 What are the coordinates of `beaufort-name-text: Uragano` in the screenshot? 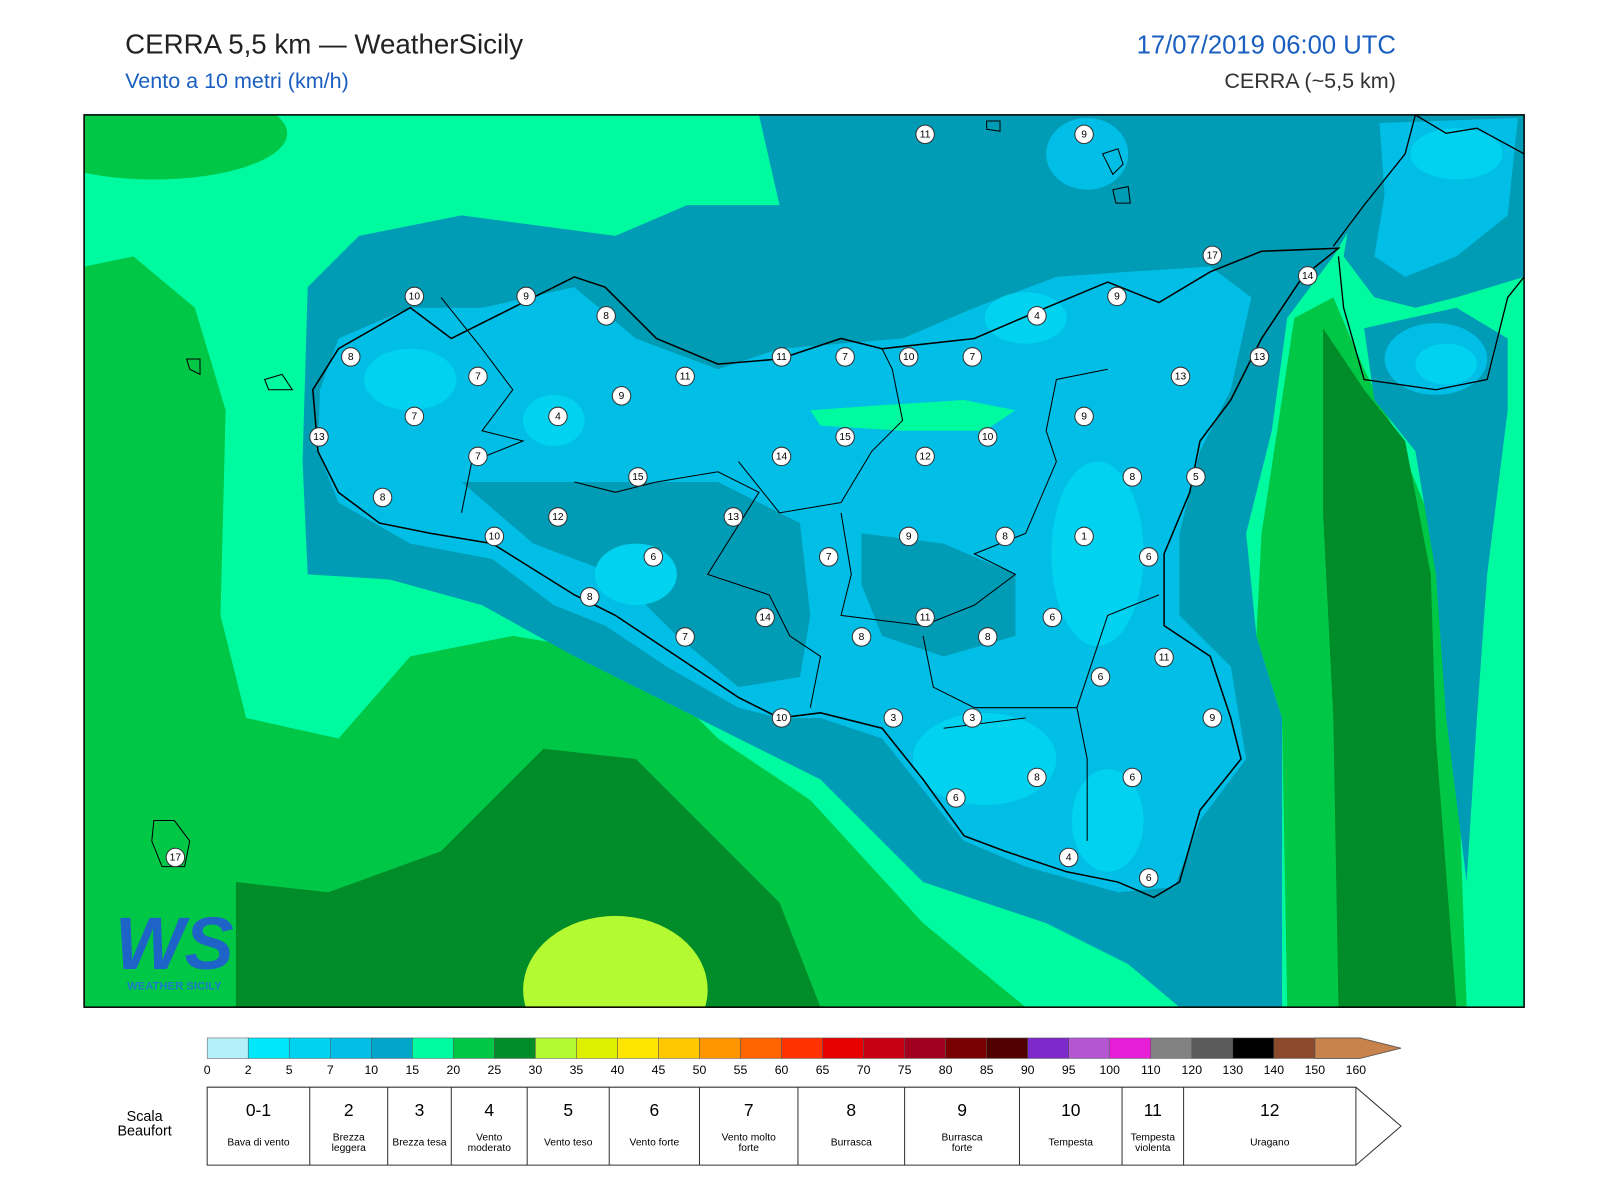 It's located at (1270, 1143).